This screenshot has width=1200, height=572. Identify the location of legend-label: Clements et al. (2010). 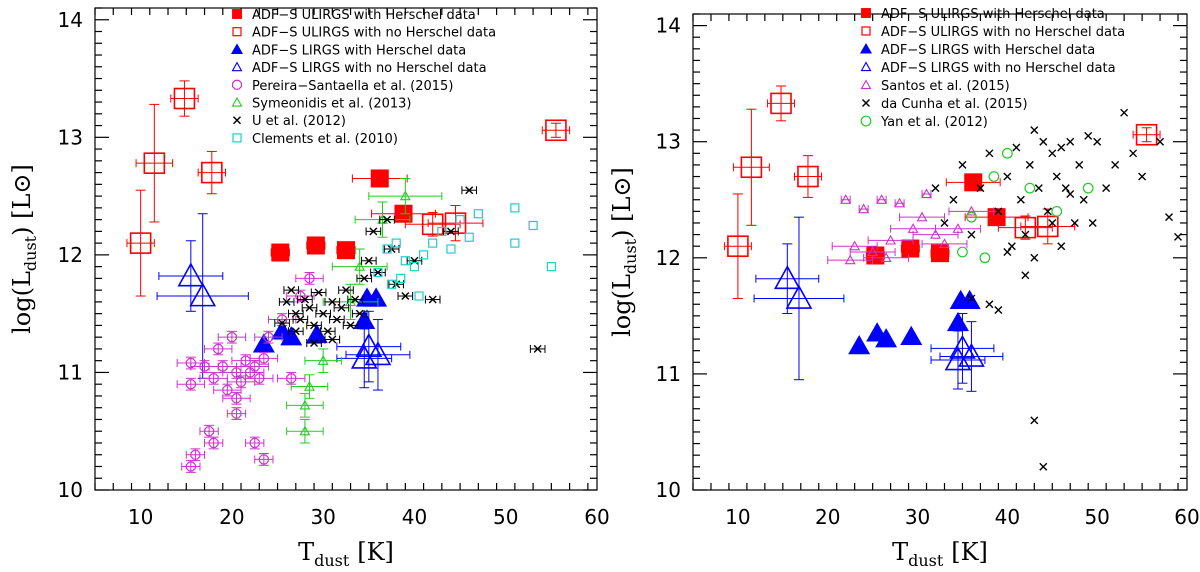
(325, 139).